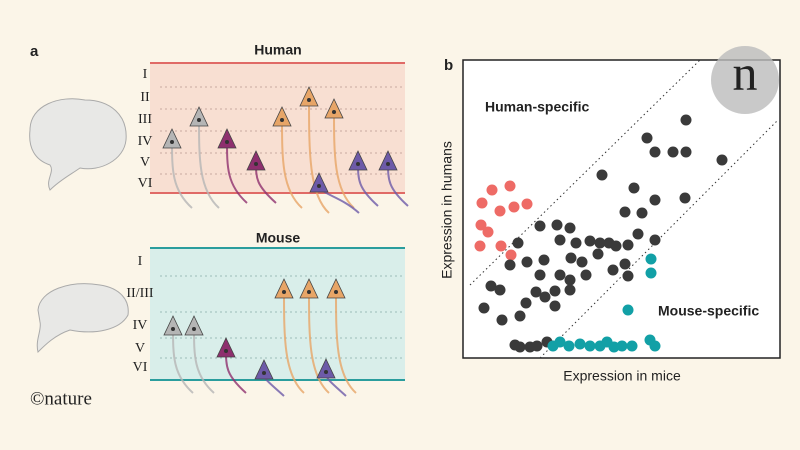 The height and width of the screenshot is (450, 800). I want to click on layer-label: II, so click(145, 97).